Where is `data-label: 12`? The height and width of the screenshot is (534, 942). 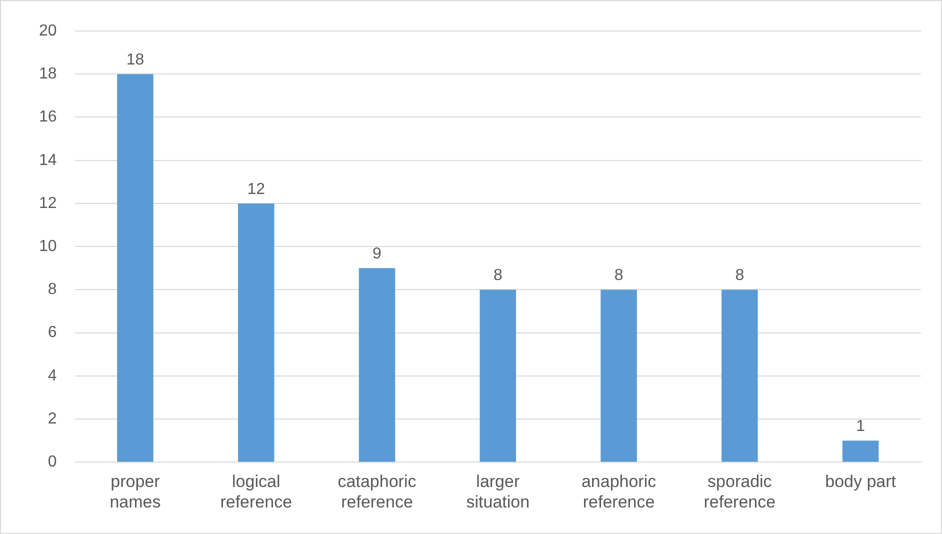
data-label: 12 is located at coordinates (256, 189).